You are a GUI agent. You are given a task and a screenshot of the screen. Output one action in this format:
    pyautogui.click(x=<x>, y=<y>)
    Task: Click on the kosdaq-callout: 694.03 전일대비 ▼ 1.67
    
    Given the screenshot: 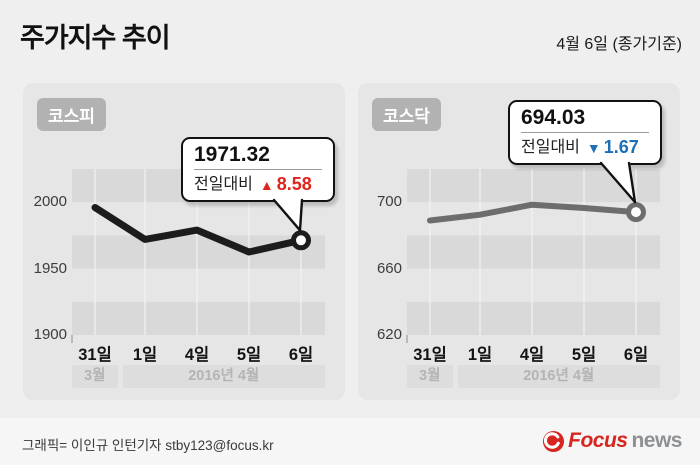 What is the action you would take?
    pyautogui.click(x=585, y=132)
    